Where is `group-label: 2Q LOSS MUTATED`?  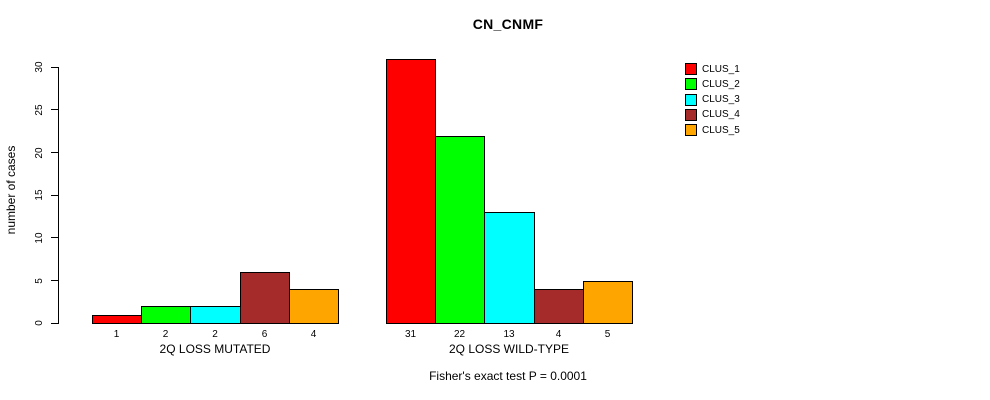
group-label: 2Q LOSS MUTATED is located at coordinates (215, 349).